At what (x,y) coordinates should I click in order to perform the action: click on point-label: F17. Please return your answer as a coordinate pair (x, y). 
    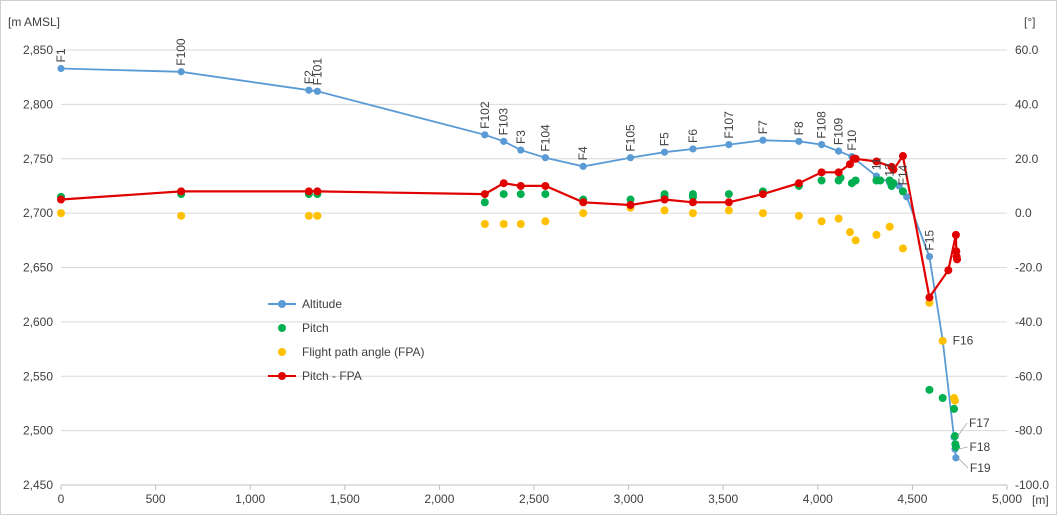
    Looking at the image, I should click on (979, 423).